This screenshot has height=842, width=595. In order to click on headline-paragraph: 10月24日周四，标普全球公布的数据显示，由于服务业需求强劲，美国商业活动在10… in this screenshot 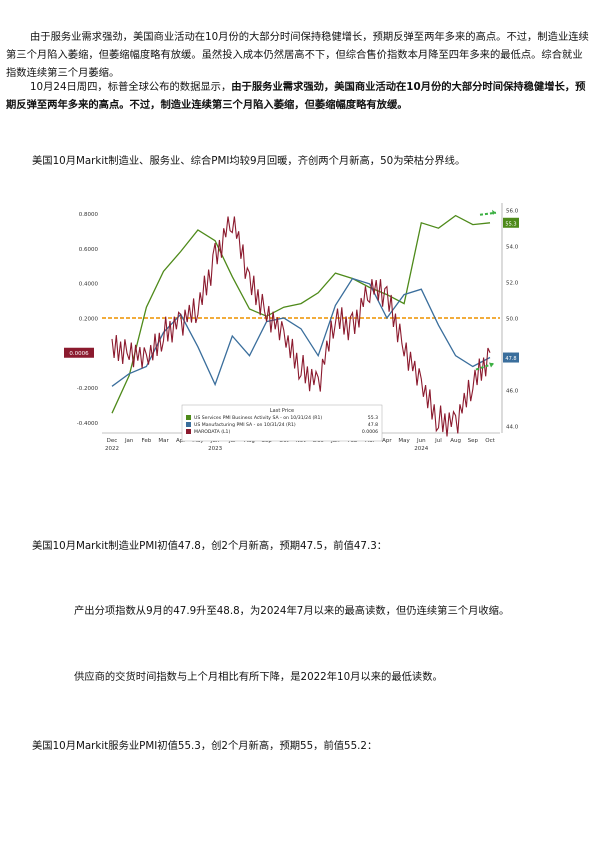, I will do `click(298, 96)`.